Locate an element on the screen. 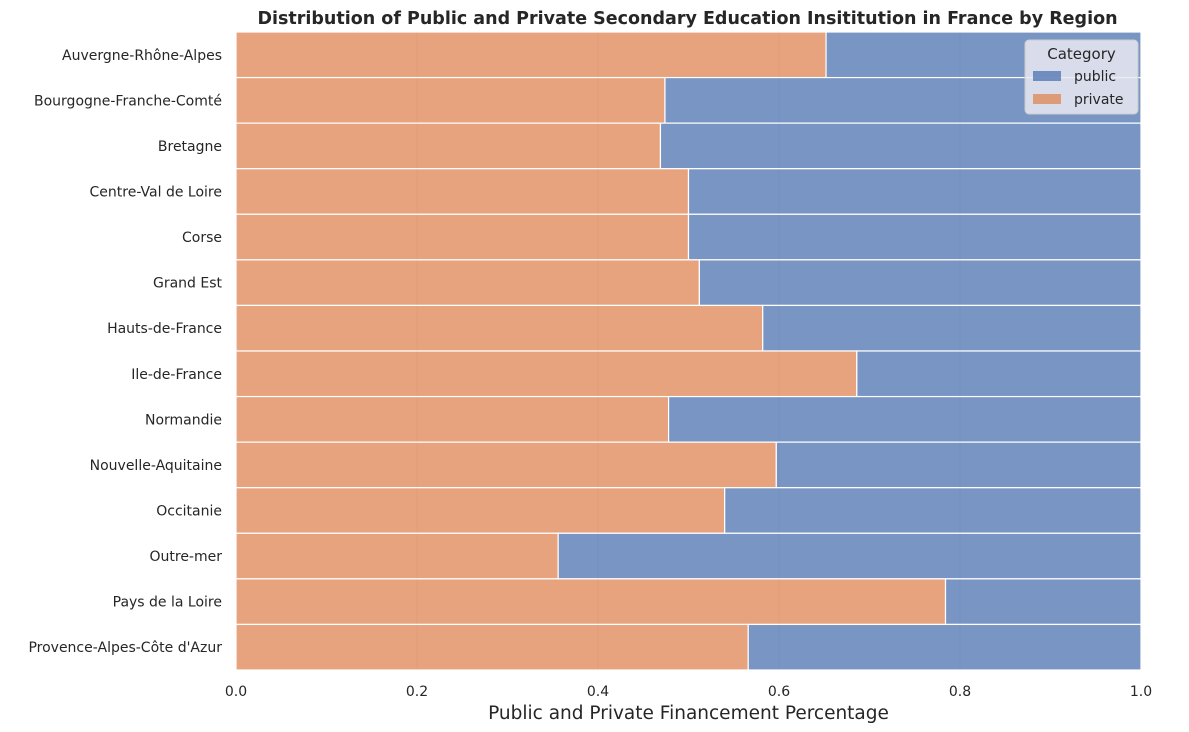 The width and height of the screenshot is (1189, 732). y-tick-label: Nouvelle-Aquitaine is located at coordinates (156, 466).